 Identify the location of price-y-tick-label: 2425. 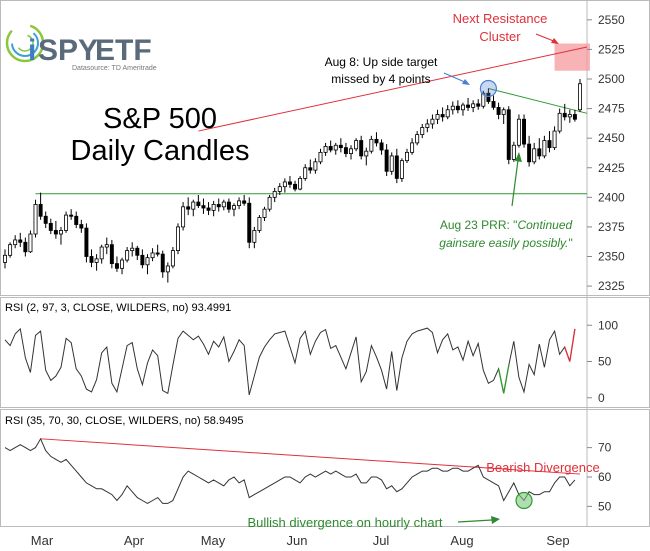
(611, 168).